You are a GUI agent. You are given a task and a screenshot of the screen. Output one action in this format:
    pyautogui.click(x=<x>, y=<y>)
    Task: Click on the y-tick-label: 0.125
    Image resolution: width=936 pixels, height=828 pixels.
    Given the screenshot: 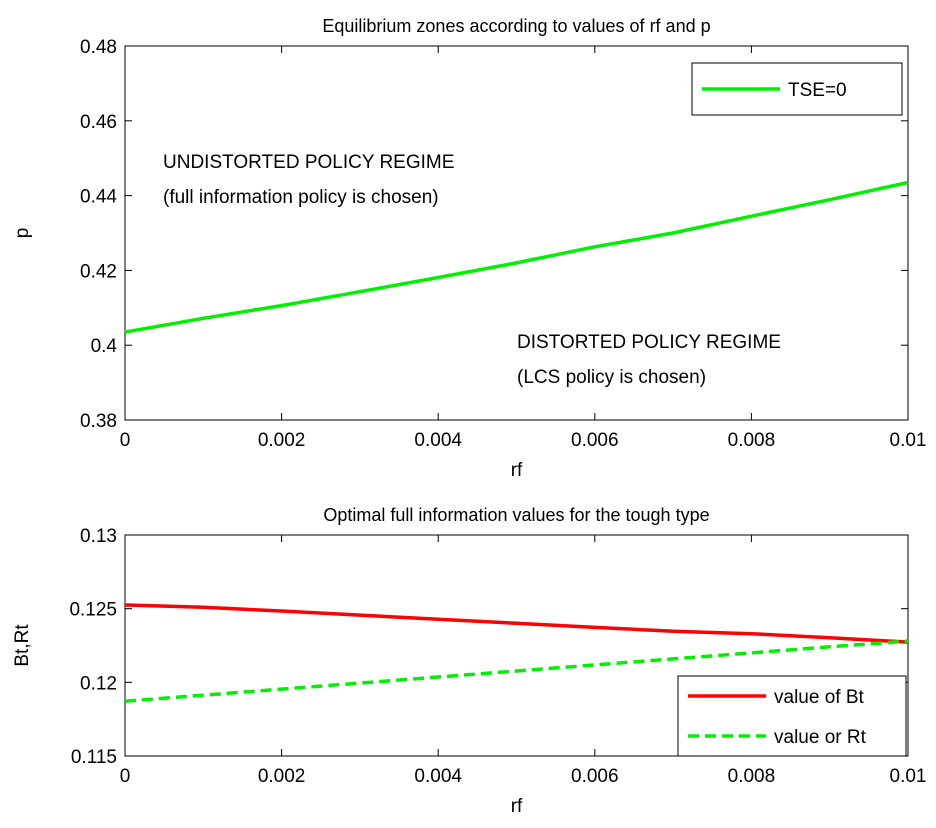 What is the action you would take?
    pyautogui.click(x=93, y=610)
    